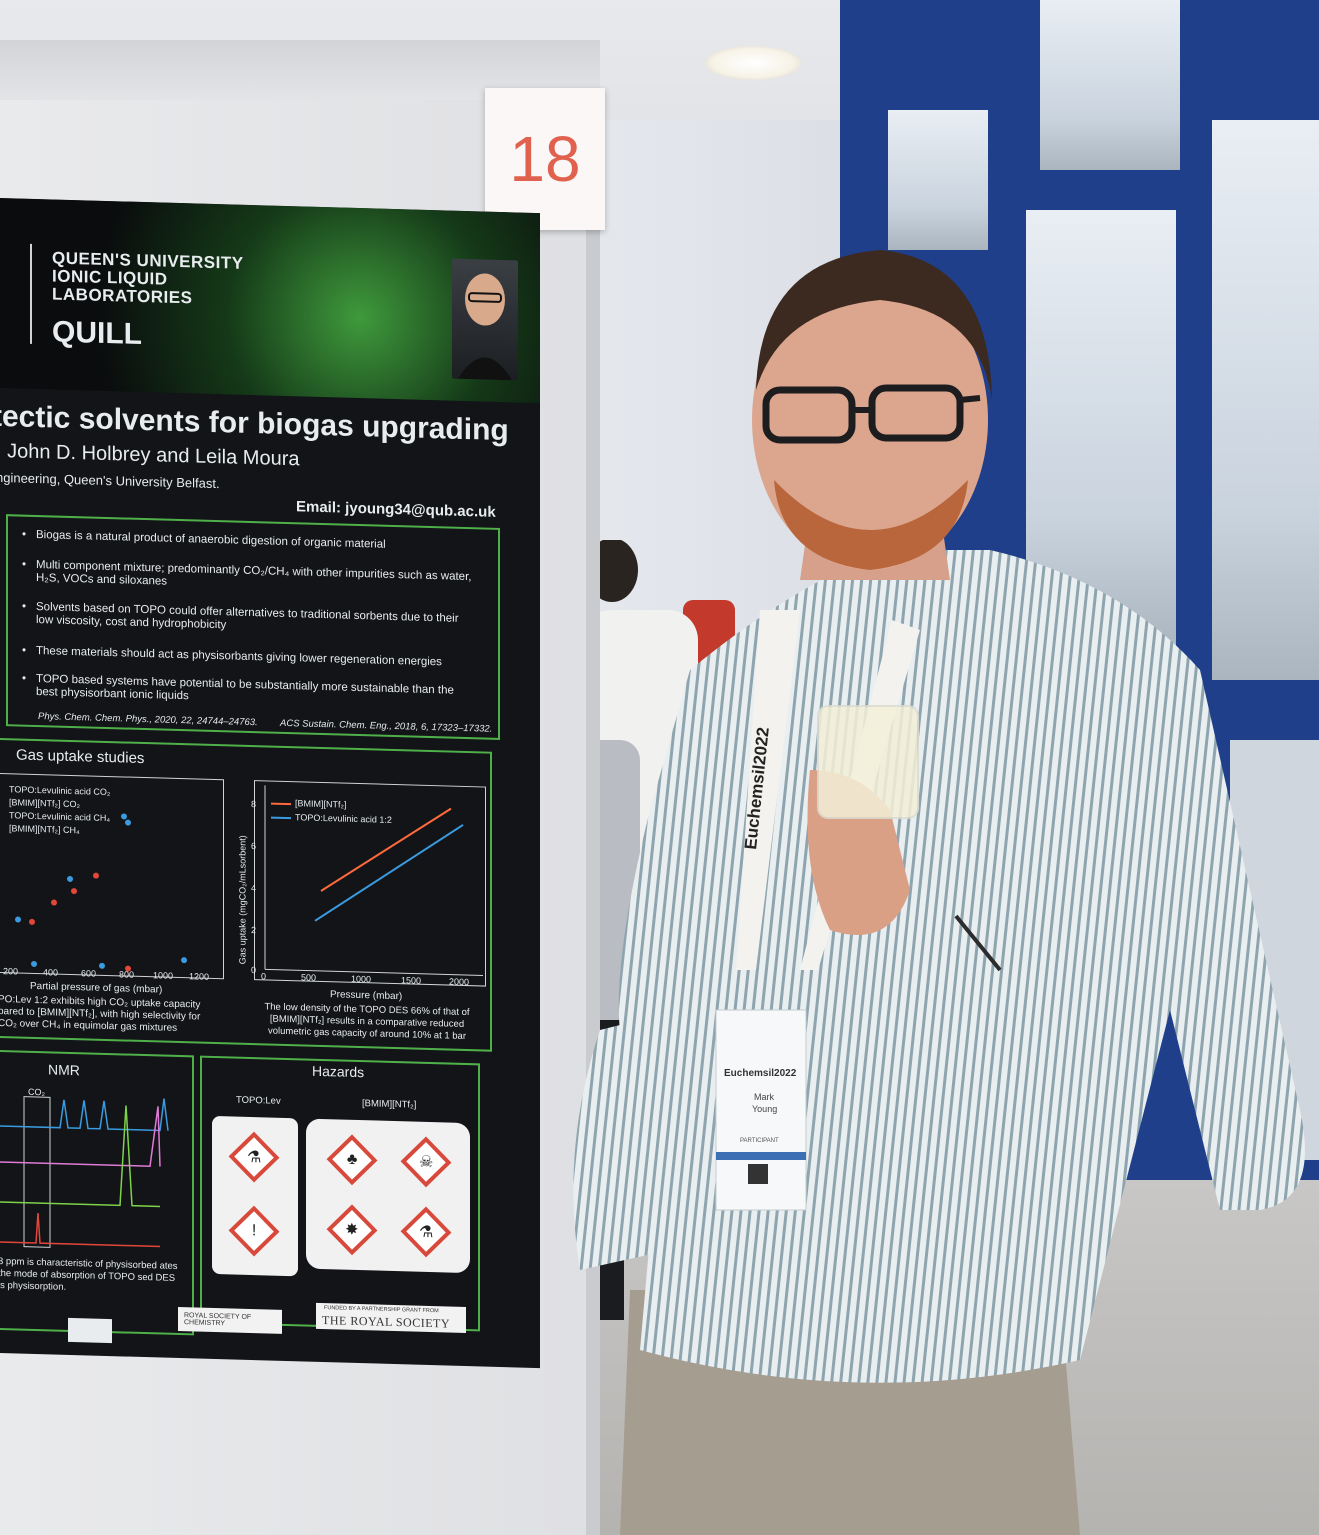 This screenshot has width=1319, height=1535. What do you see at coordinates (60, 791) in the screenshot?
I see `legend-entry: TOPO:Levulinic acid CO₂` at bounding box center [60, 791].